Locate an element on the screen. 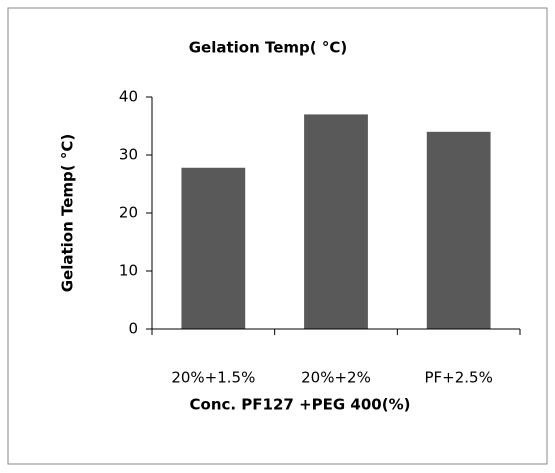  y-tick-label: 0 is located at coordinates (133, 329).